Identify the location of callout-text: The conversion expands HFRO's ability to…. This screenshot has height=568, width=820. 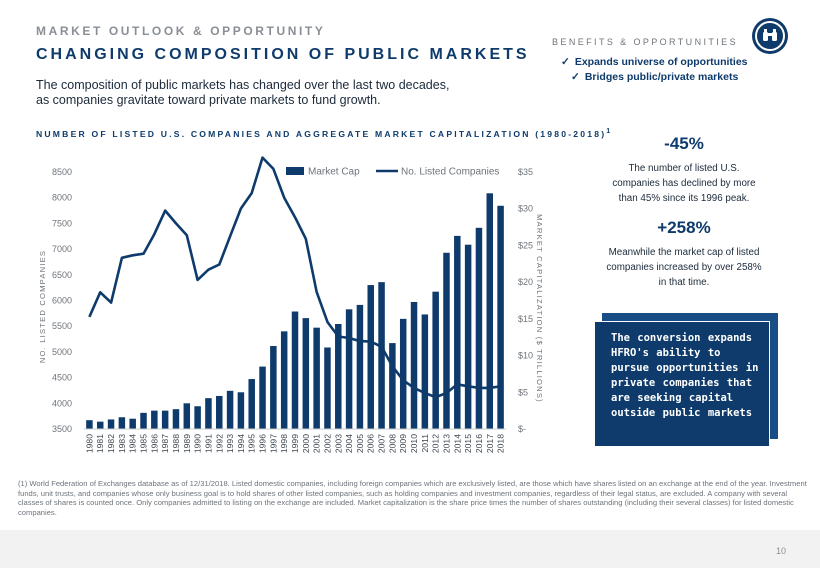
(685, 375).